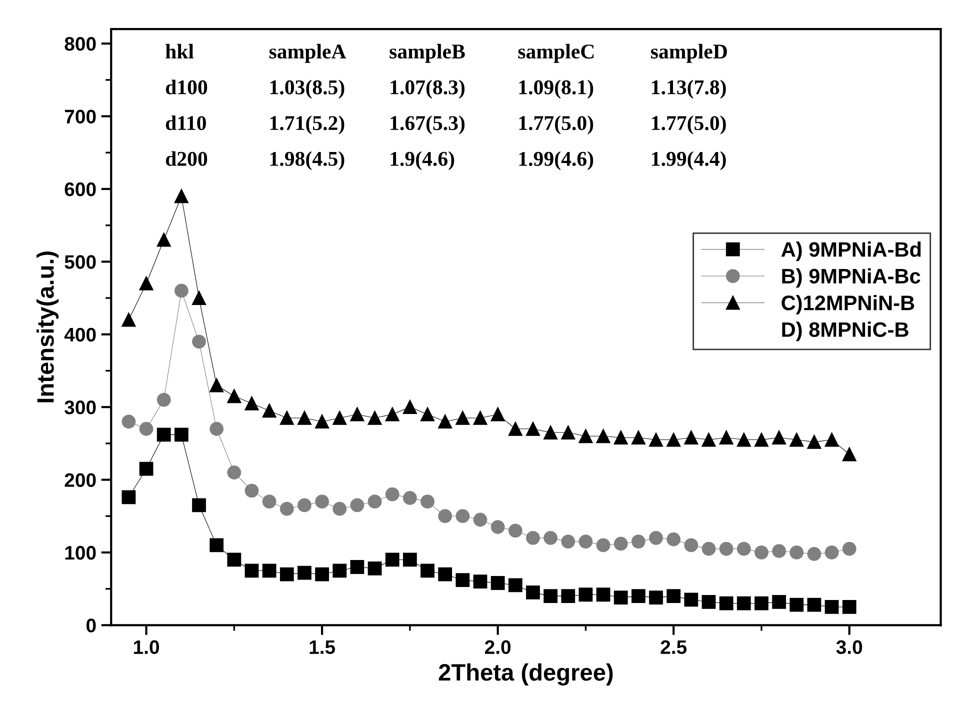  Describe the element at coordinates (556, 89) in the screenshot. I see `annotation: 1.09(8.1)` at that location.